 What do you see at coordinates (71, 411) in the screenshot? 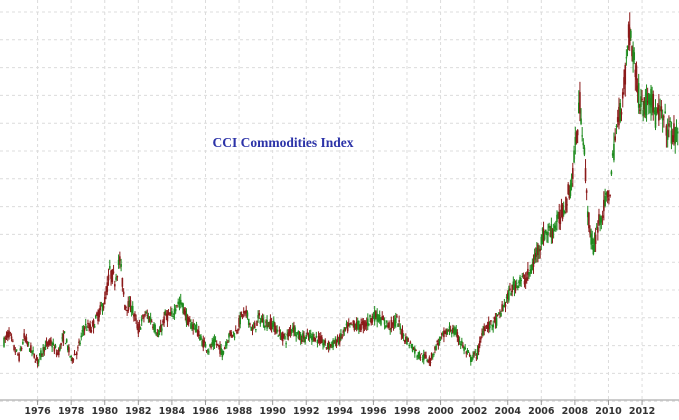
I see `x-tick-label: 1978` at bounding box center [71, 411].